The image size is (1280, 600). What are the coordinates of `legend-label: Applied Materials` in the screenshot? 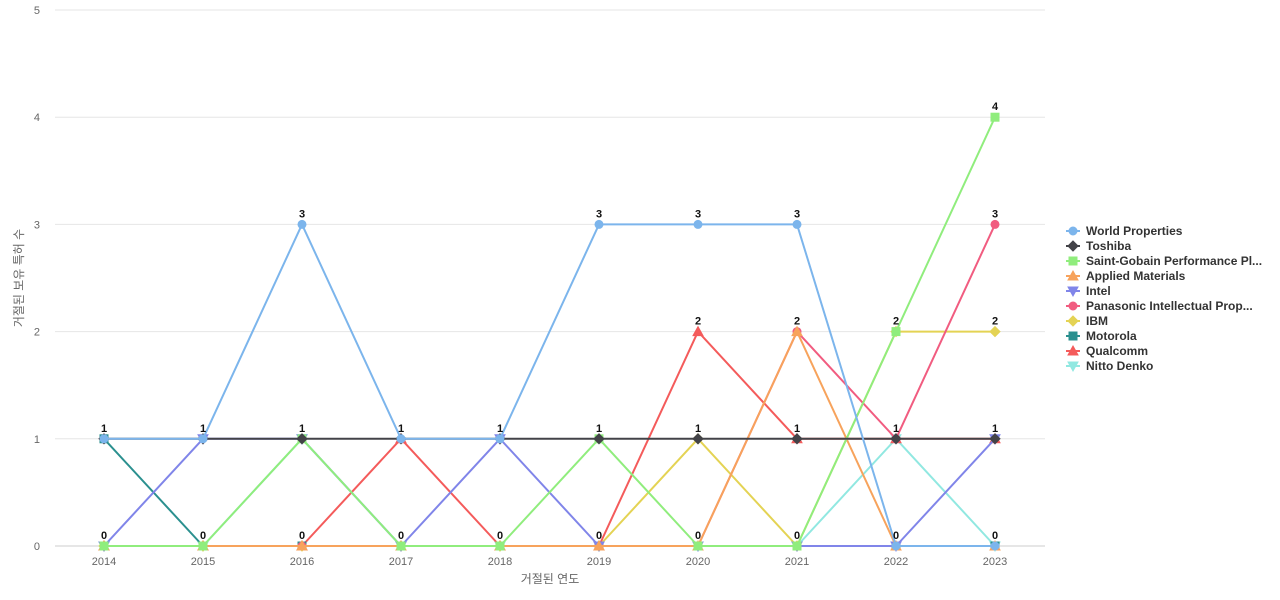 It's located at (1136, 276).